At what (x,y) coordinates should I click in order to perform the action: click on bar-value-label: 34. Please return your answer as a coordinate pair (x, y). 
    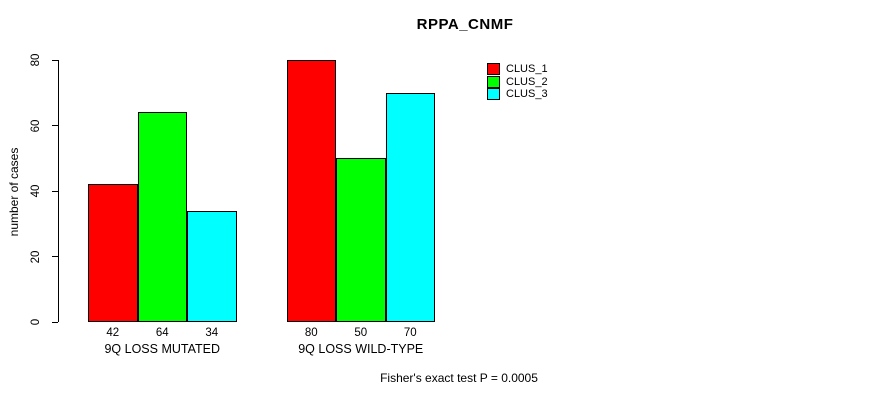
    Looking at the image, I should click on (212, 333).